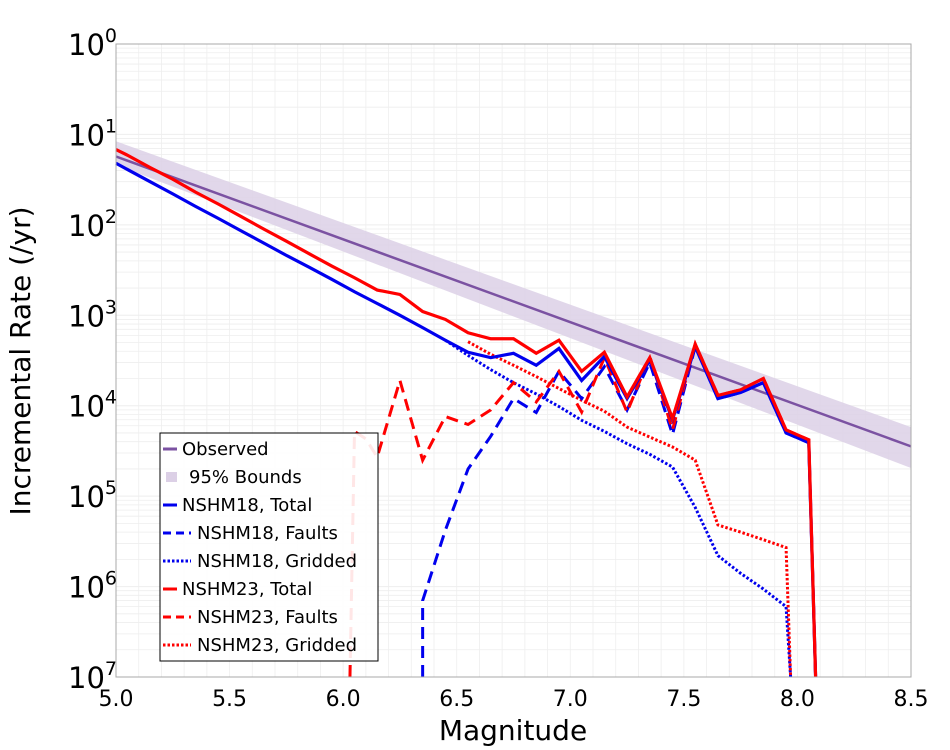  I want to click on x-tick-label: 7.5, so click(683, 699).